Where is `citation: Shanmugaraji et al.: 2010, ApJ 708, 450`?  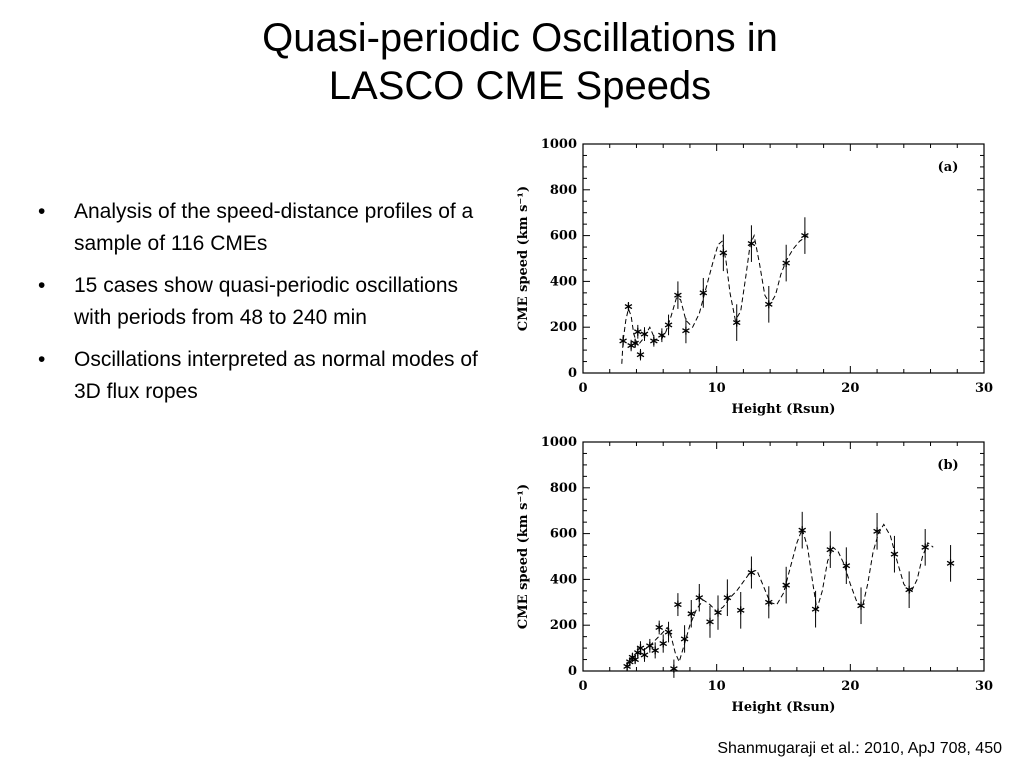 citation: Shanmugaraji et al.: 2010, ApJ 708, 450 is located at coordinates (859, 748).